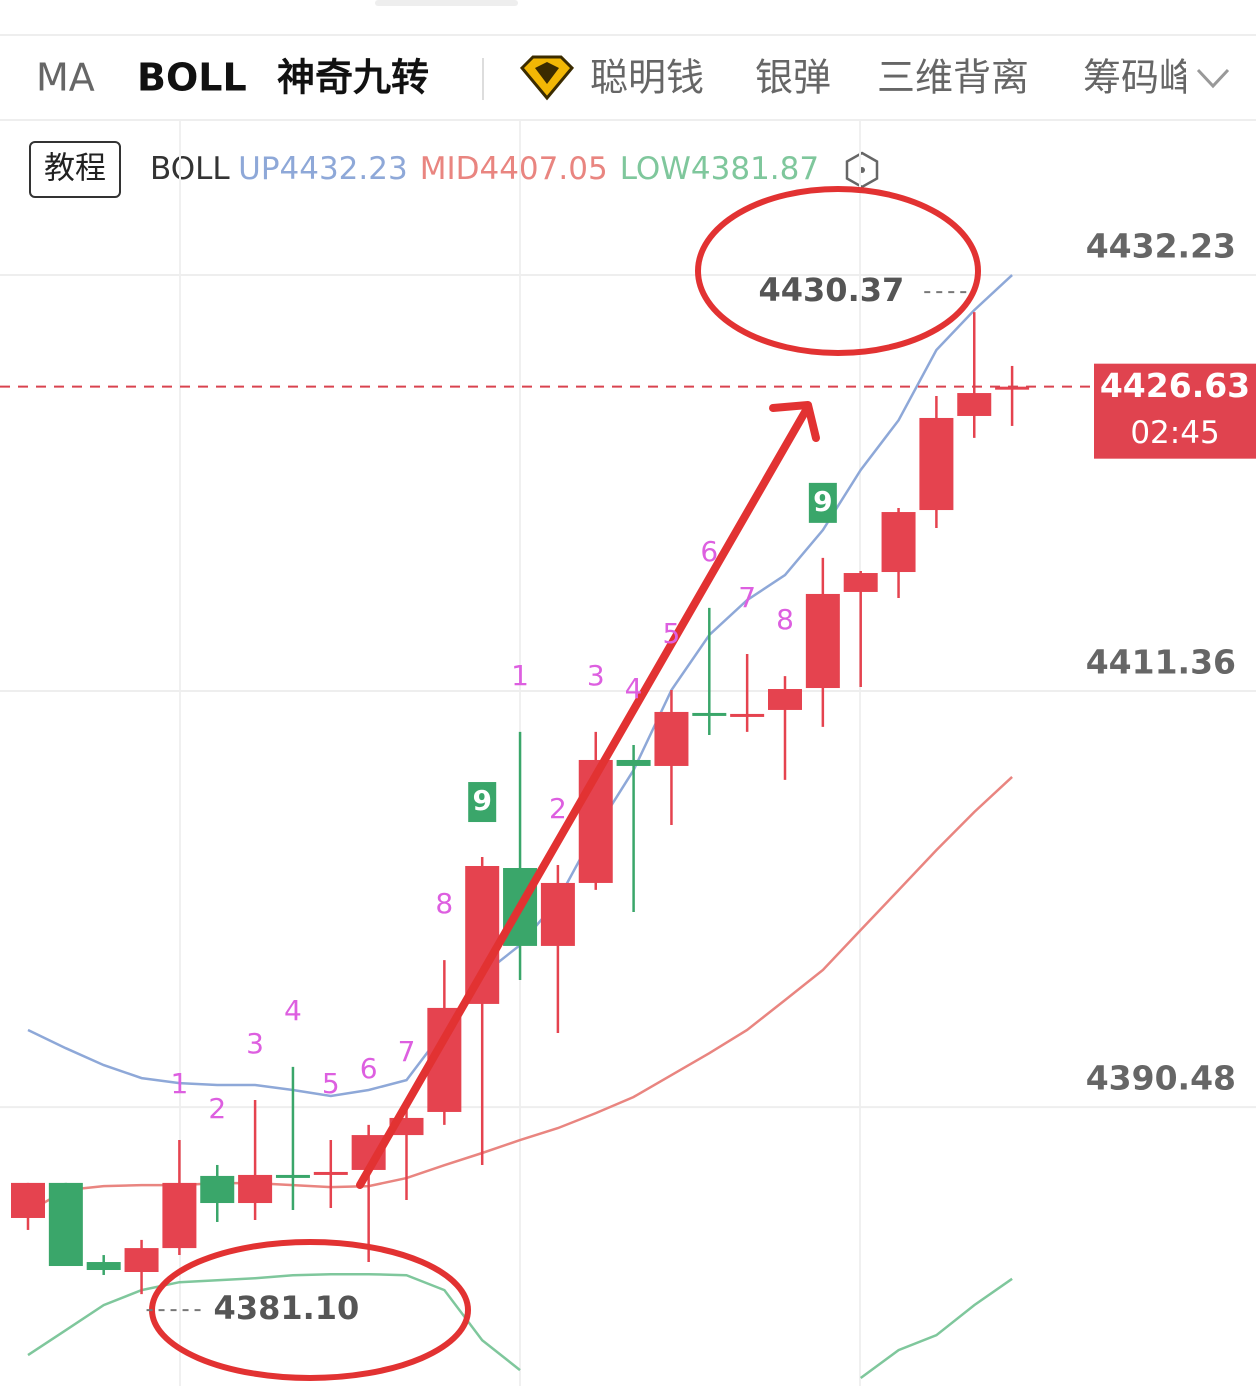 This screenshot has height=1386, width=1256. What do you see at coordinates (520, 1326) in the screenshot?
I see `band-line` at bounding box center [520, 1326].